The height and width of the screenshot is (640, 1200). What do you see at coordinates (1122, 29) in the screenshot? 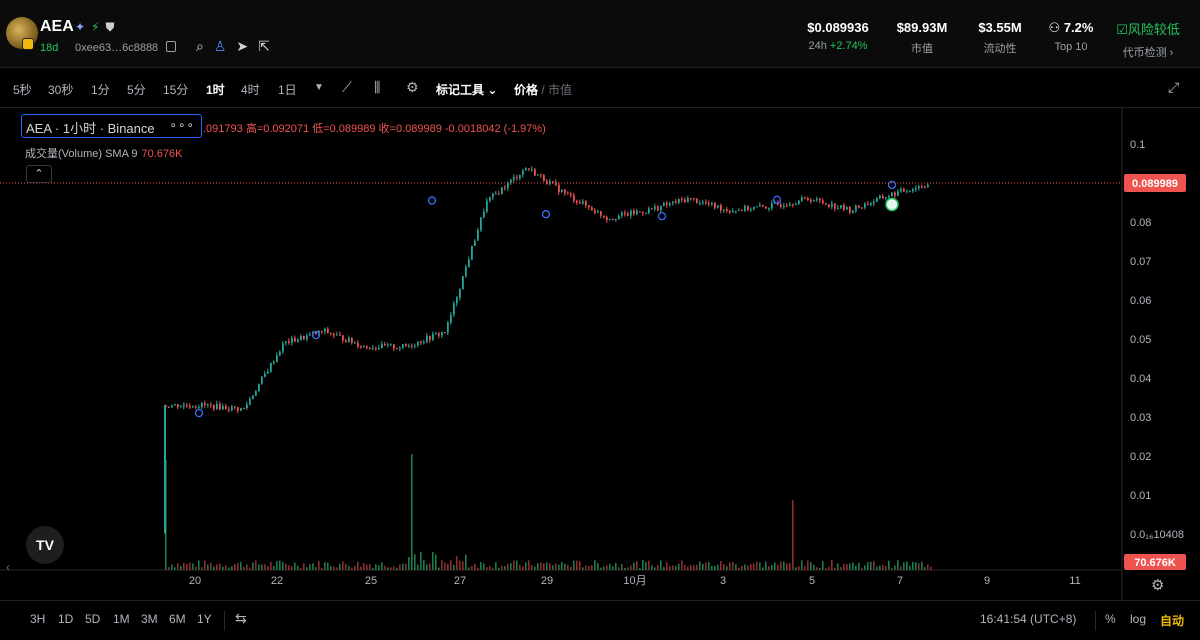
I see `check-shield-icon: ☑` at bounding box center [1122, 29].